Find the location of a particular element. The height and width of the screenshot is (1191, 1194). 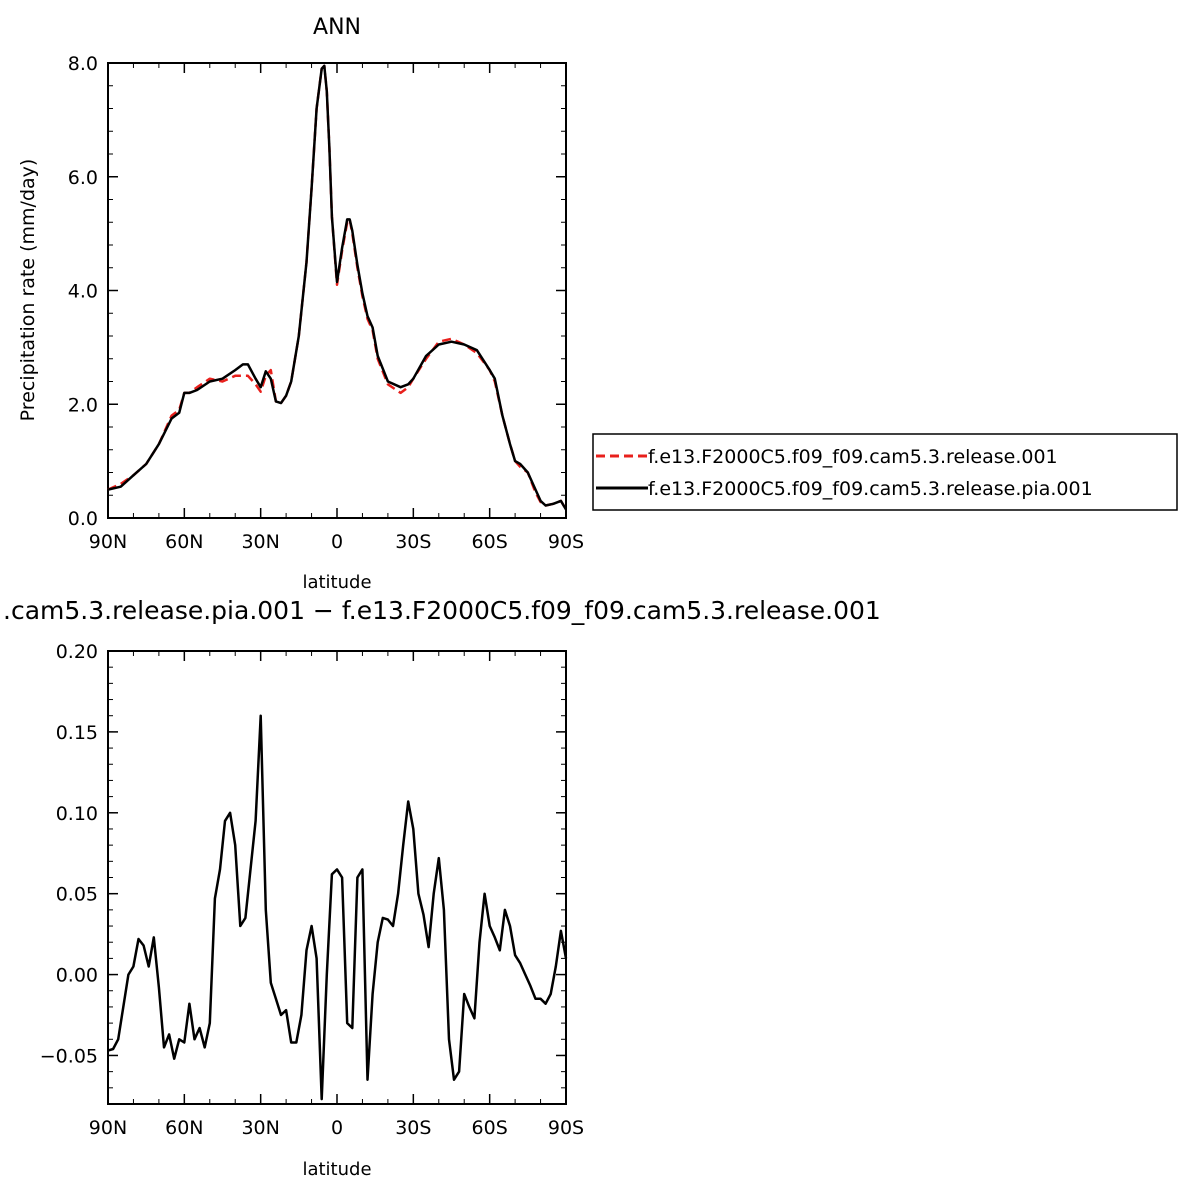

y-tick-label: 0.10 is located at coordinates (77, 814).